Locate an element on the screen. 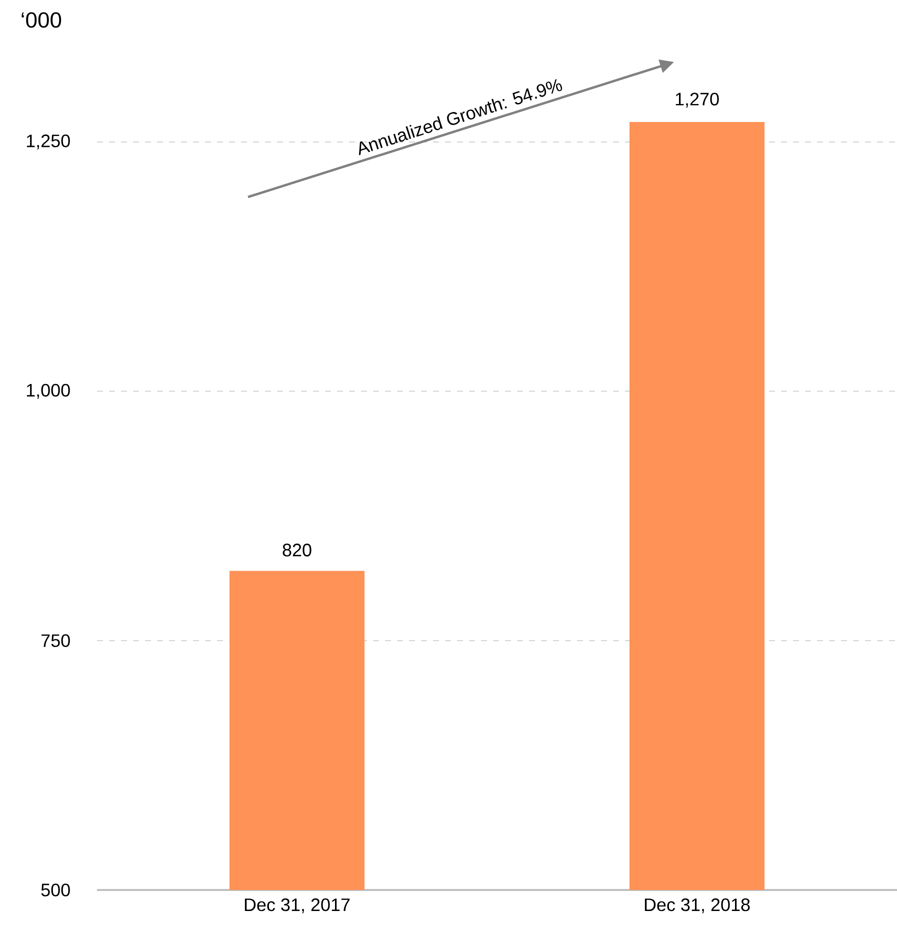  y-tick-label: 750 is located at coordinates (55, 641).